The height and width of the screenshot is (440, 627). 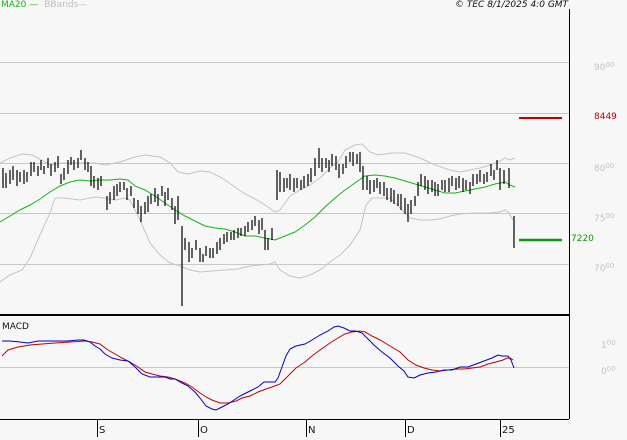 I want to click on chart-legend: MA20 — BBands—, so click(x=44, y=5).